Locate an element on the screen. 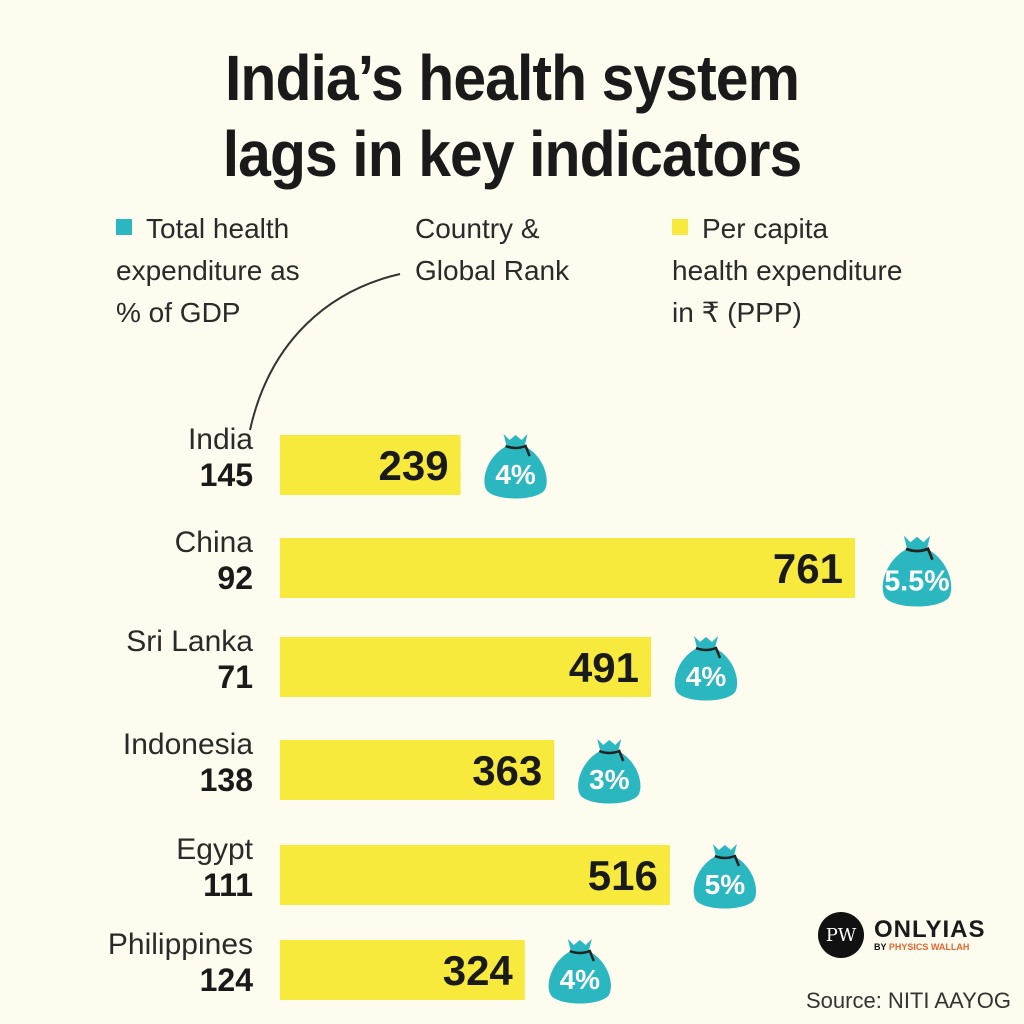 Image resolution: width=1024 pixels, height=1024 pixels. bar-value-label: 761 is located at coordinates (808, 568).